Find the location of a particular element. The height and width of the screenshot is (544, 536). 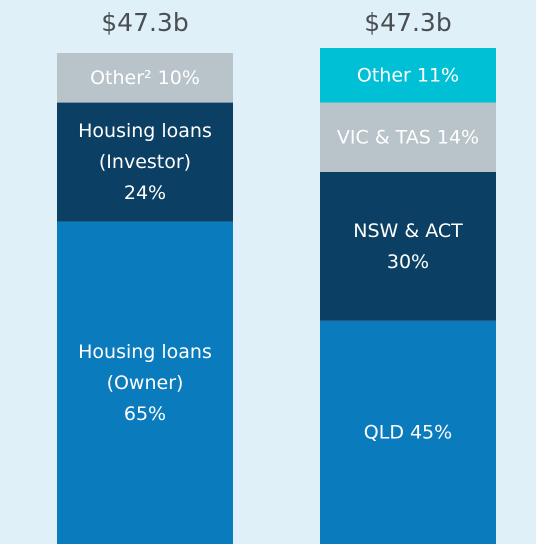

segment-name: NSW & ACT is located at coordinates (408, 230).